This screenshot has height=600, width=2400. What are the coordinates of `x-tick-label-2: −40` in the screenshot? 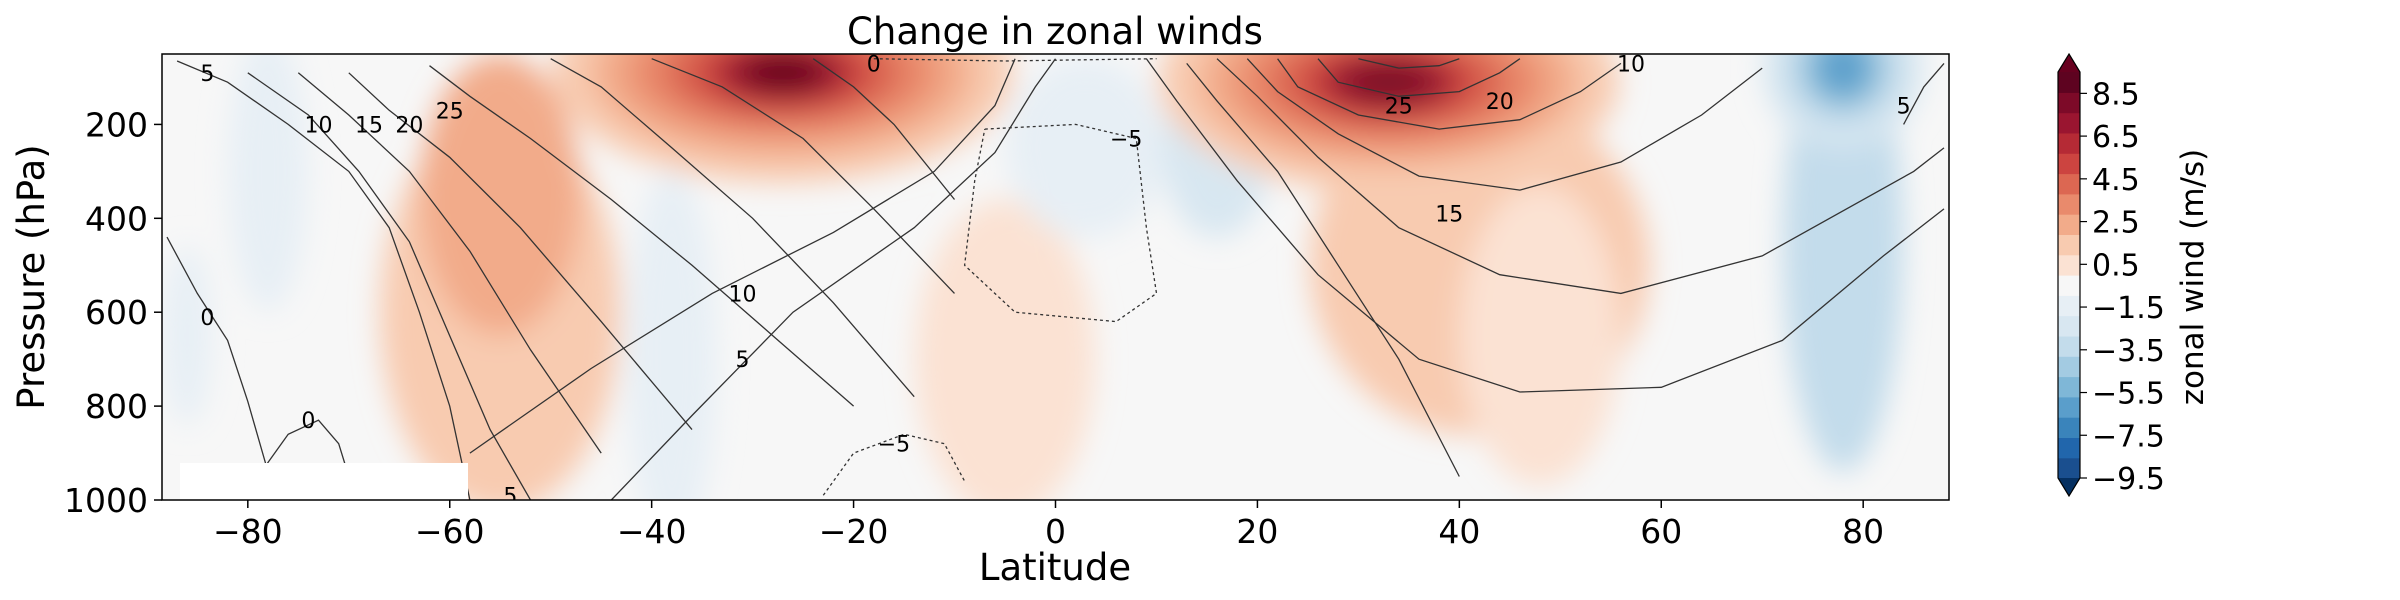 It's located at (652, 531).